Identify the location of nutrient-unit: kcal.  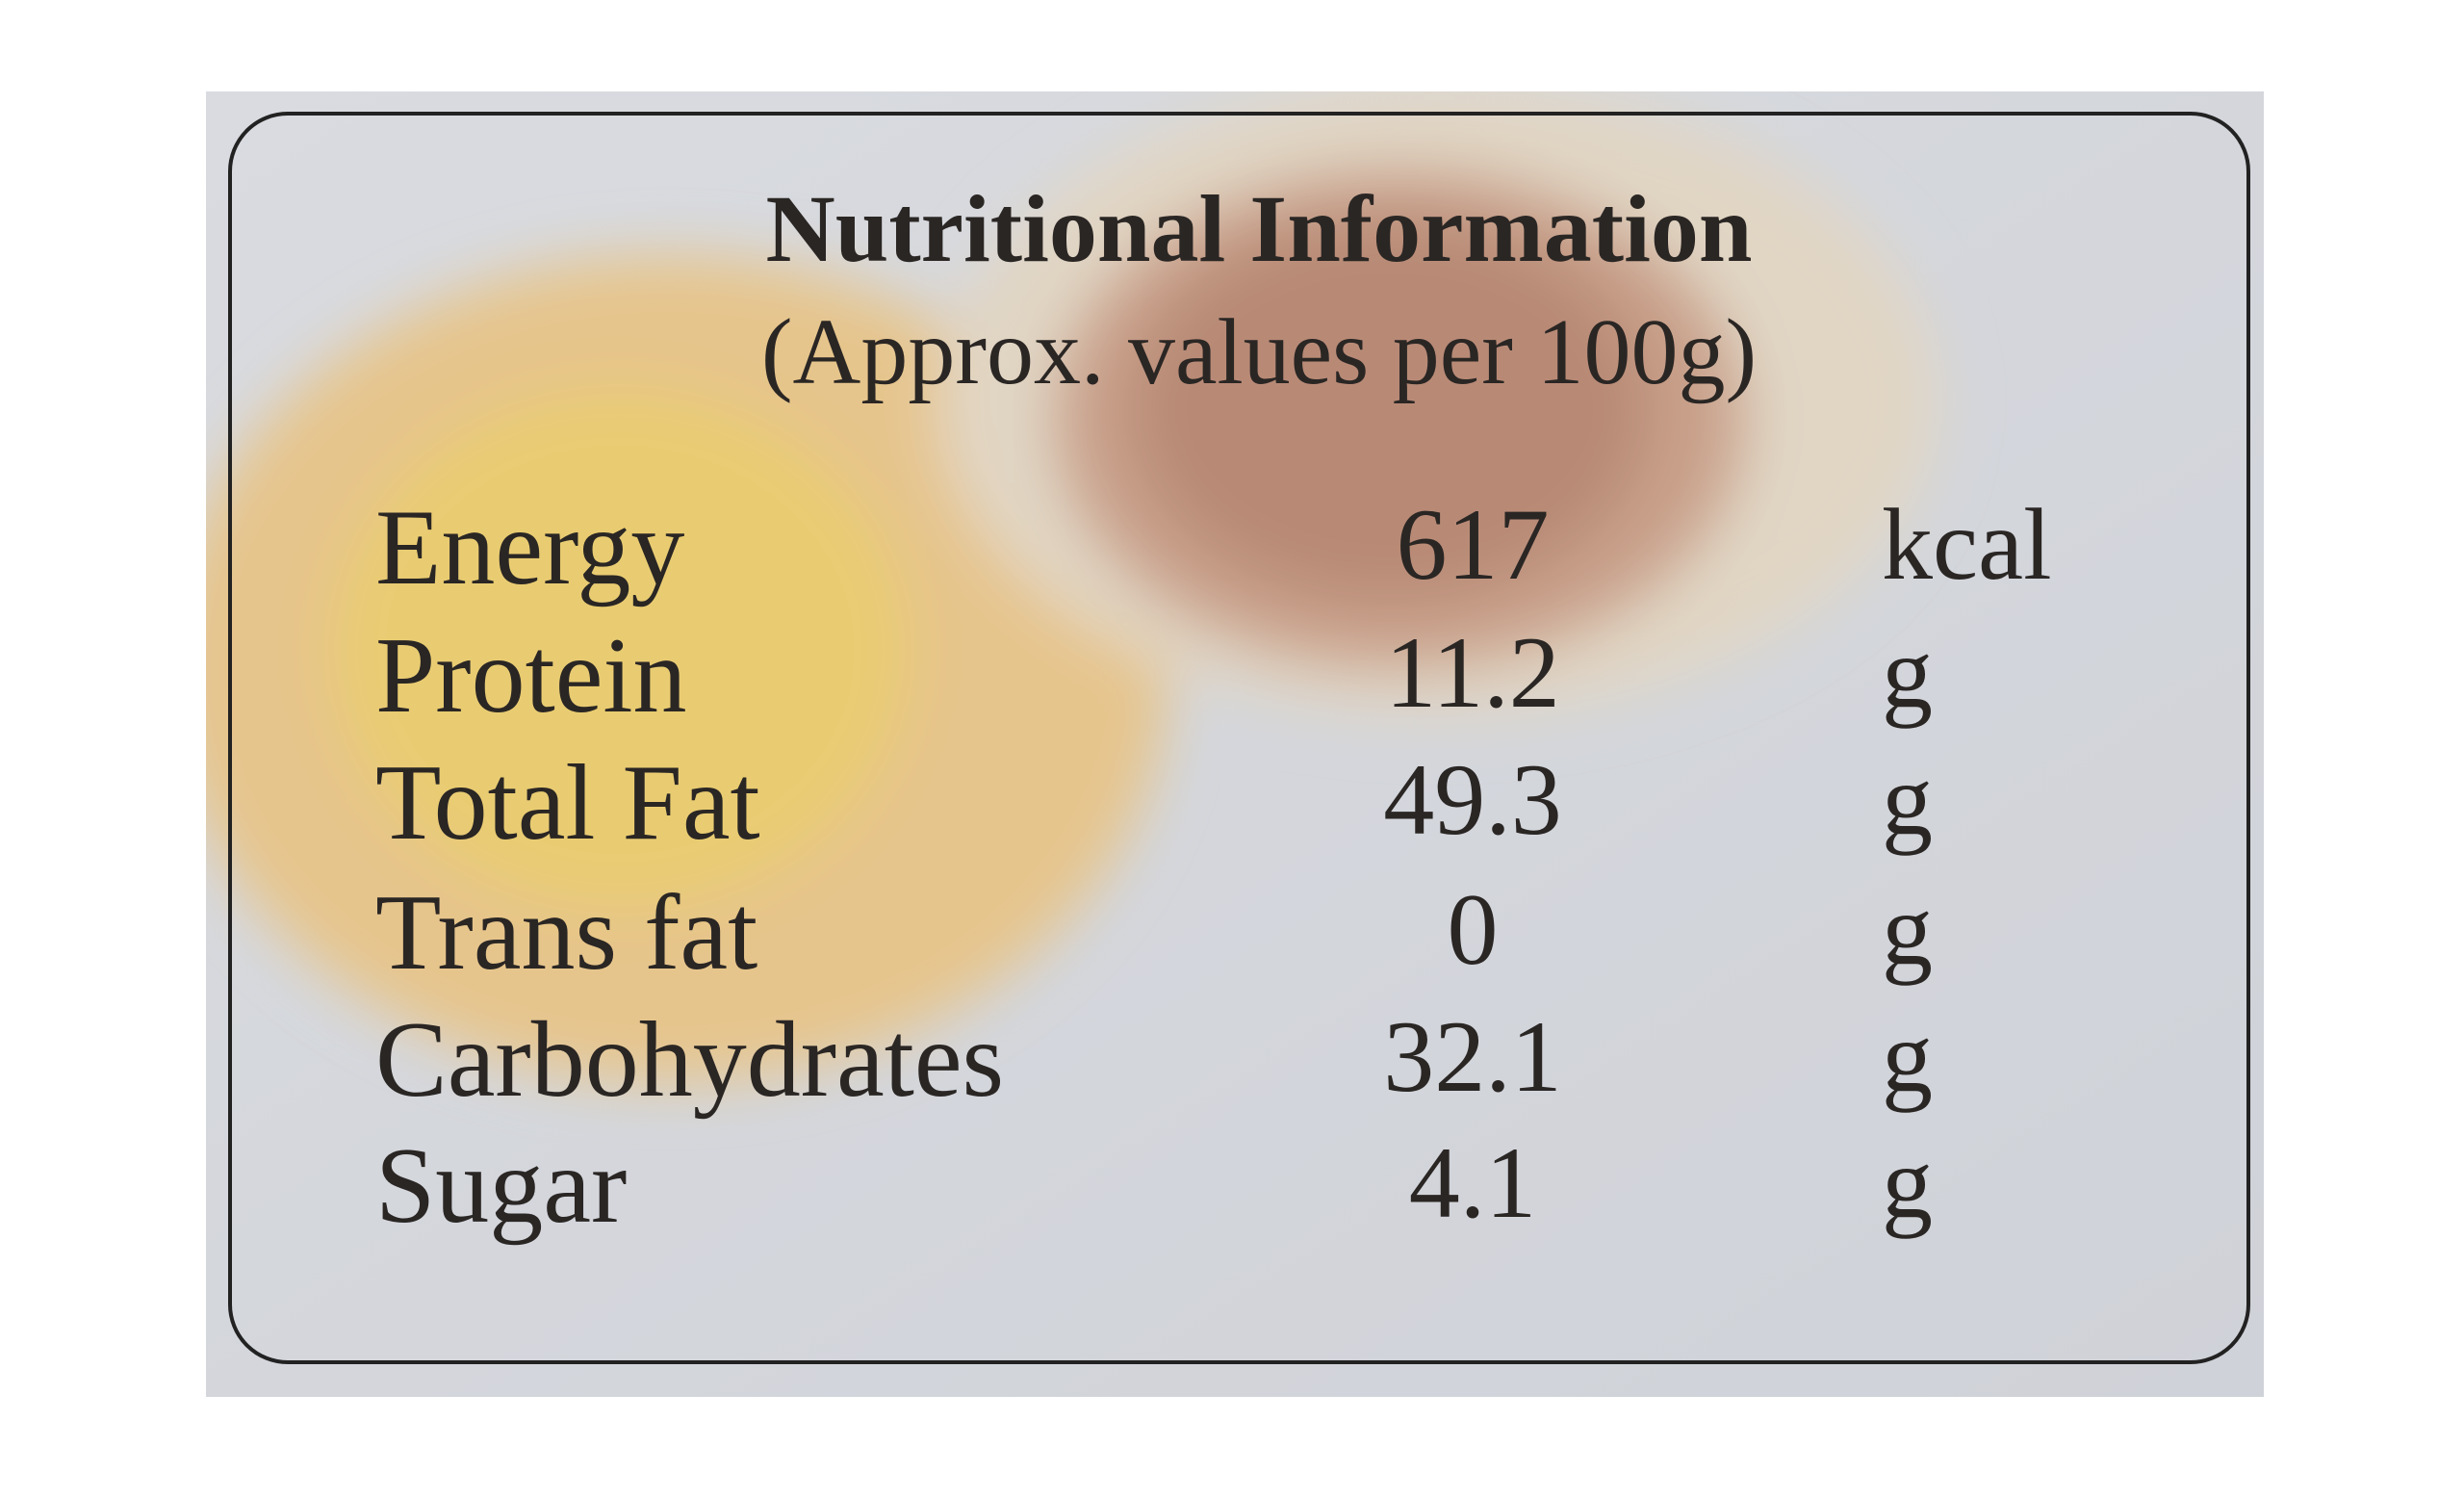
(1967, 544).